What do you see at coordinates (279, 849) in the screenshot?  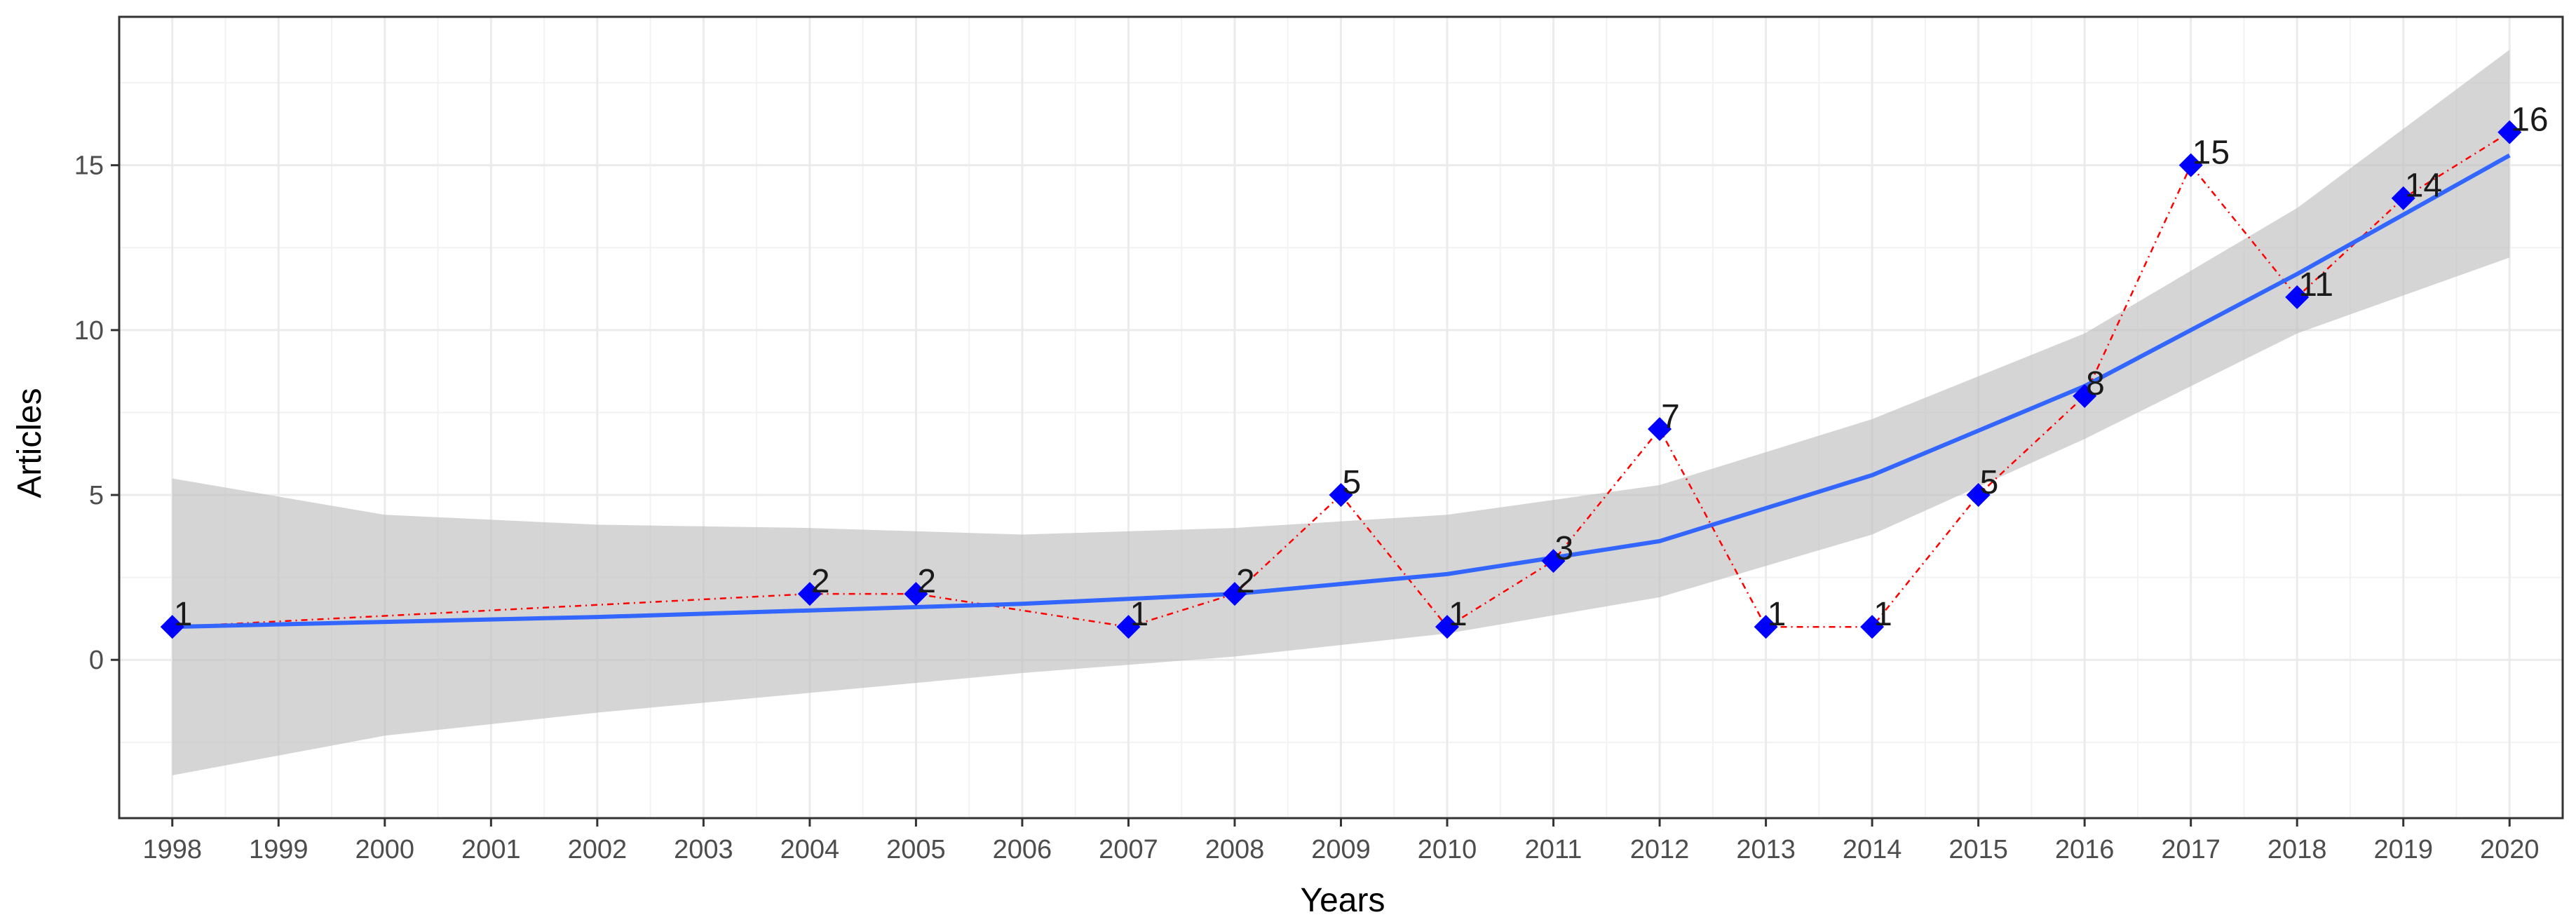 I see `x-tick-label: 1999` at bounding box center [279, 849].